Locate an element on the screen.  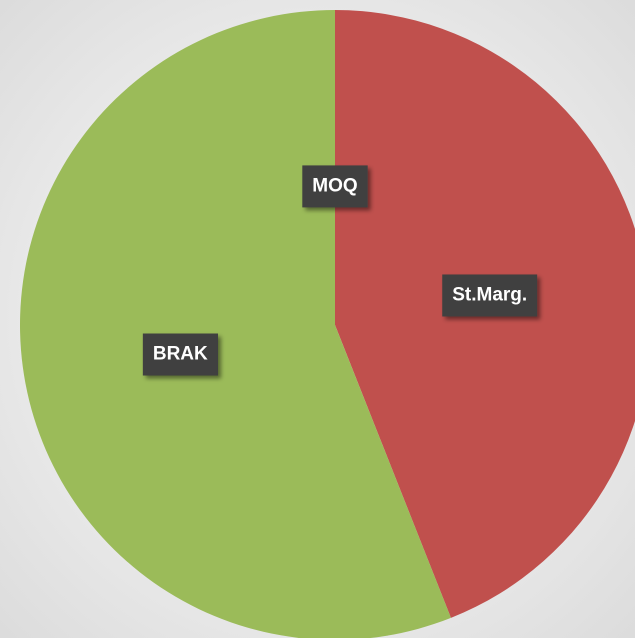
data-label: MOQ is located at coordinates (334, 185).